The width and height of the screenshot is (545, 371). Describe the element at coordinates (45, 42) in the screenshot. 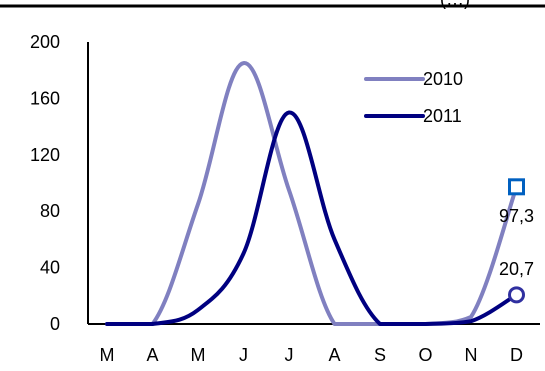

I see `y-tick-label: 200` at that location.